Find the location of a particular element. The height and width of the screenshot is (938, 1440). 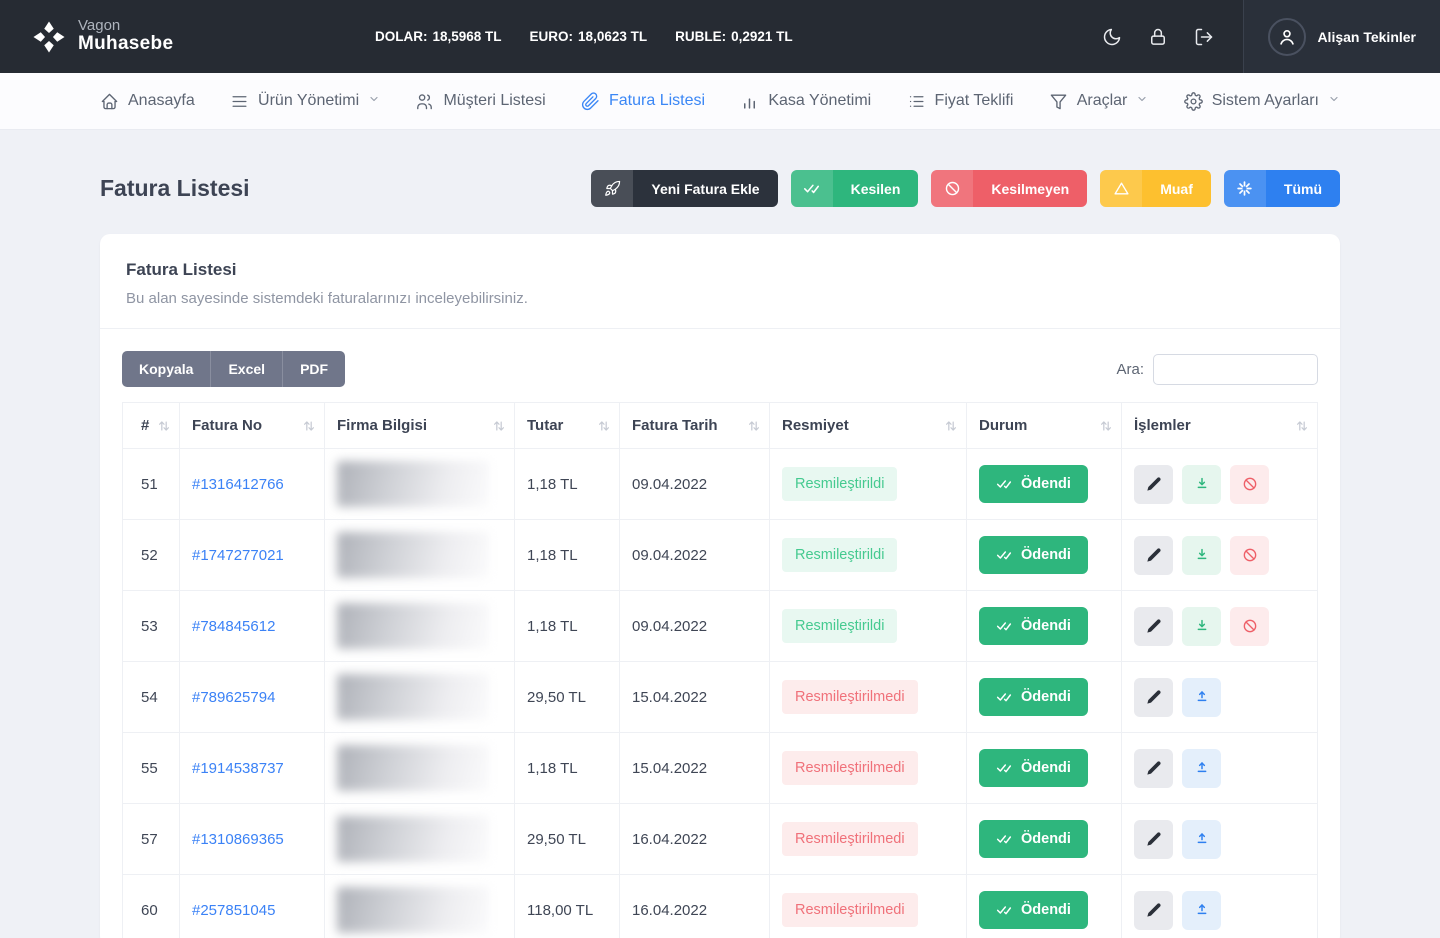

tumu-filter-button: Tümü is located at coordinates (1281, 188).